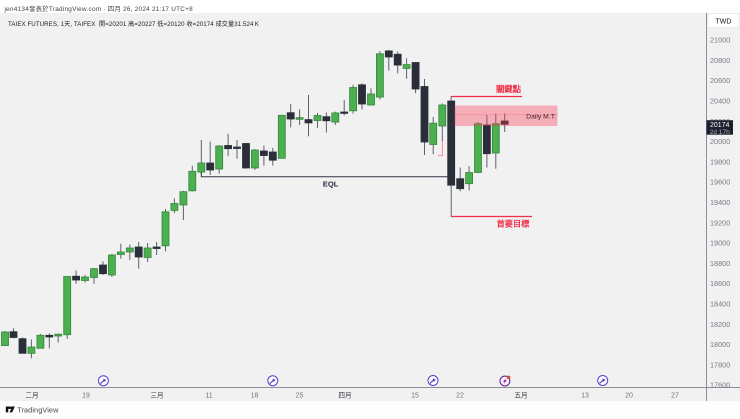 The image size is (740, 419). What do you see at coordinates (720, 125) in the screenshot?
I see `svg-text: 20174` at bounding box center [720, 125].